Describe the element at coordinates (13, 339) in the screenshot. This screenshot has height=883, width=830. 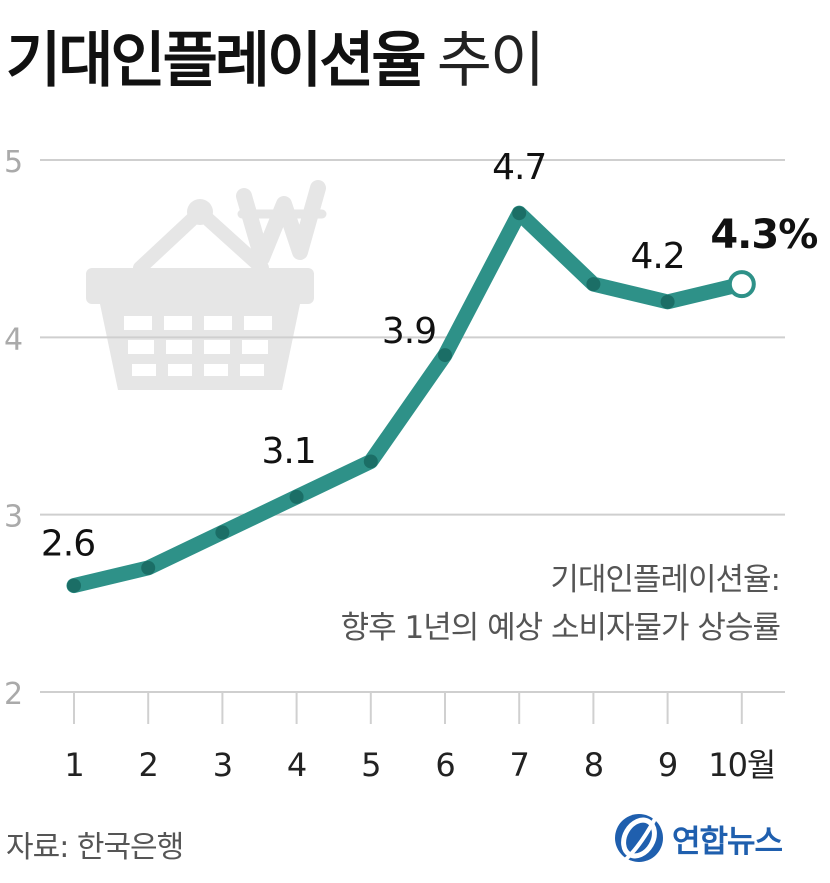
I see `y-tick-label: 4` at that location.